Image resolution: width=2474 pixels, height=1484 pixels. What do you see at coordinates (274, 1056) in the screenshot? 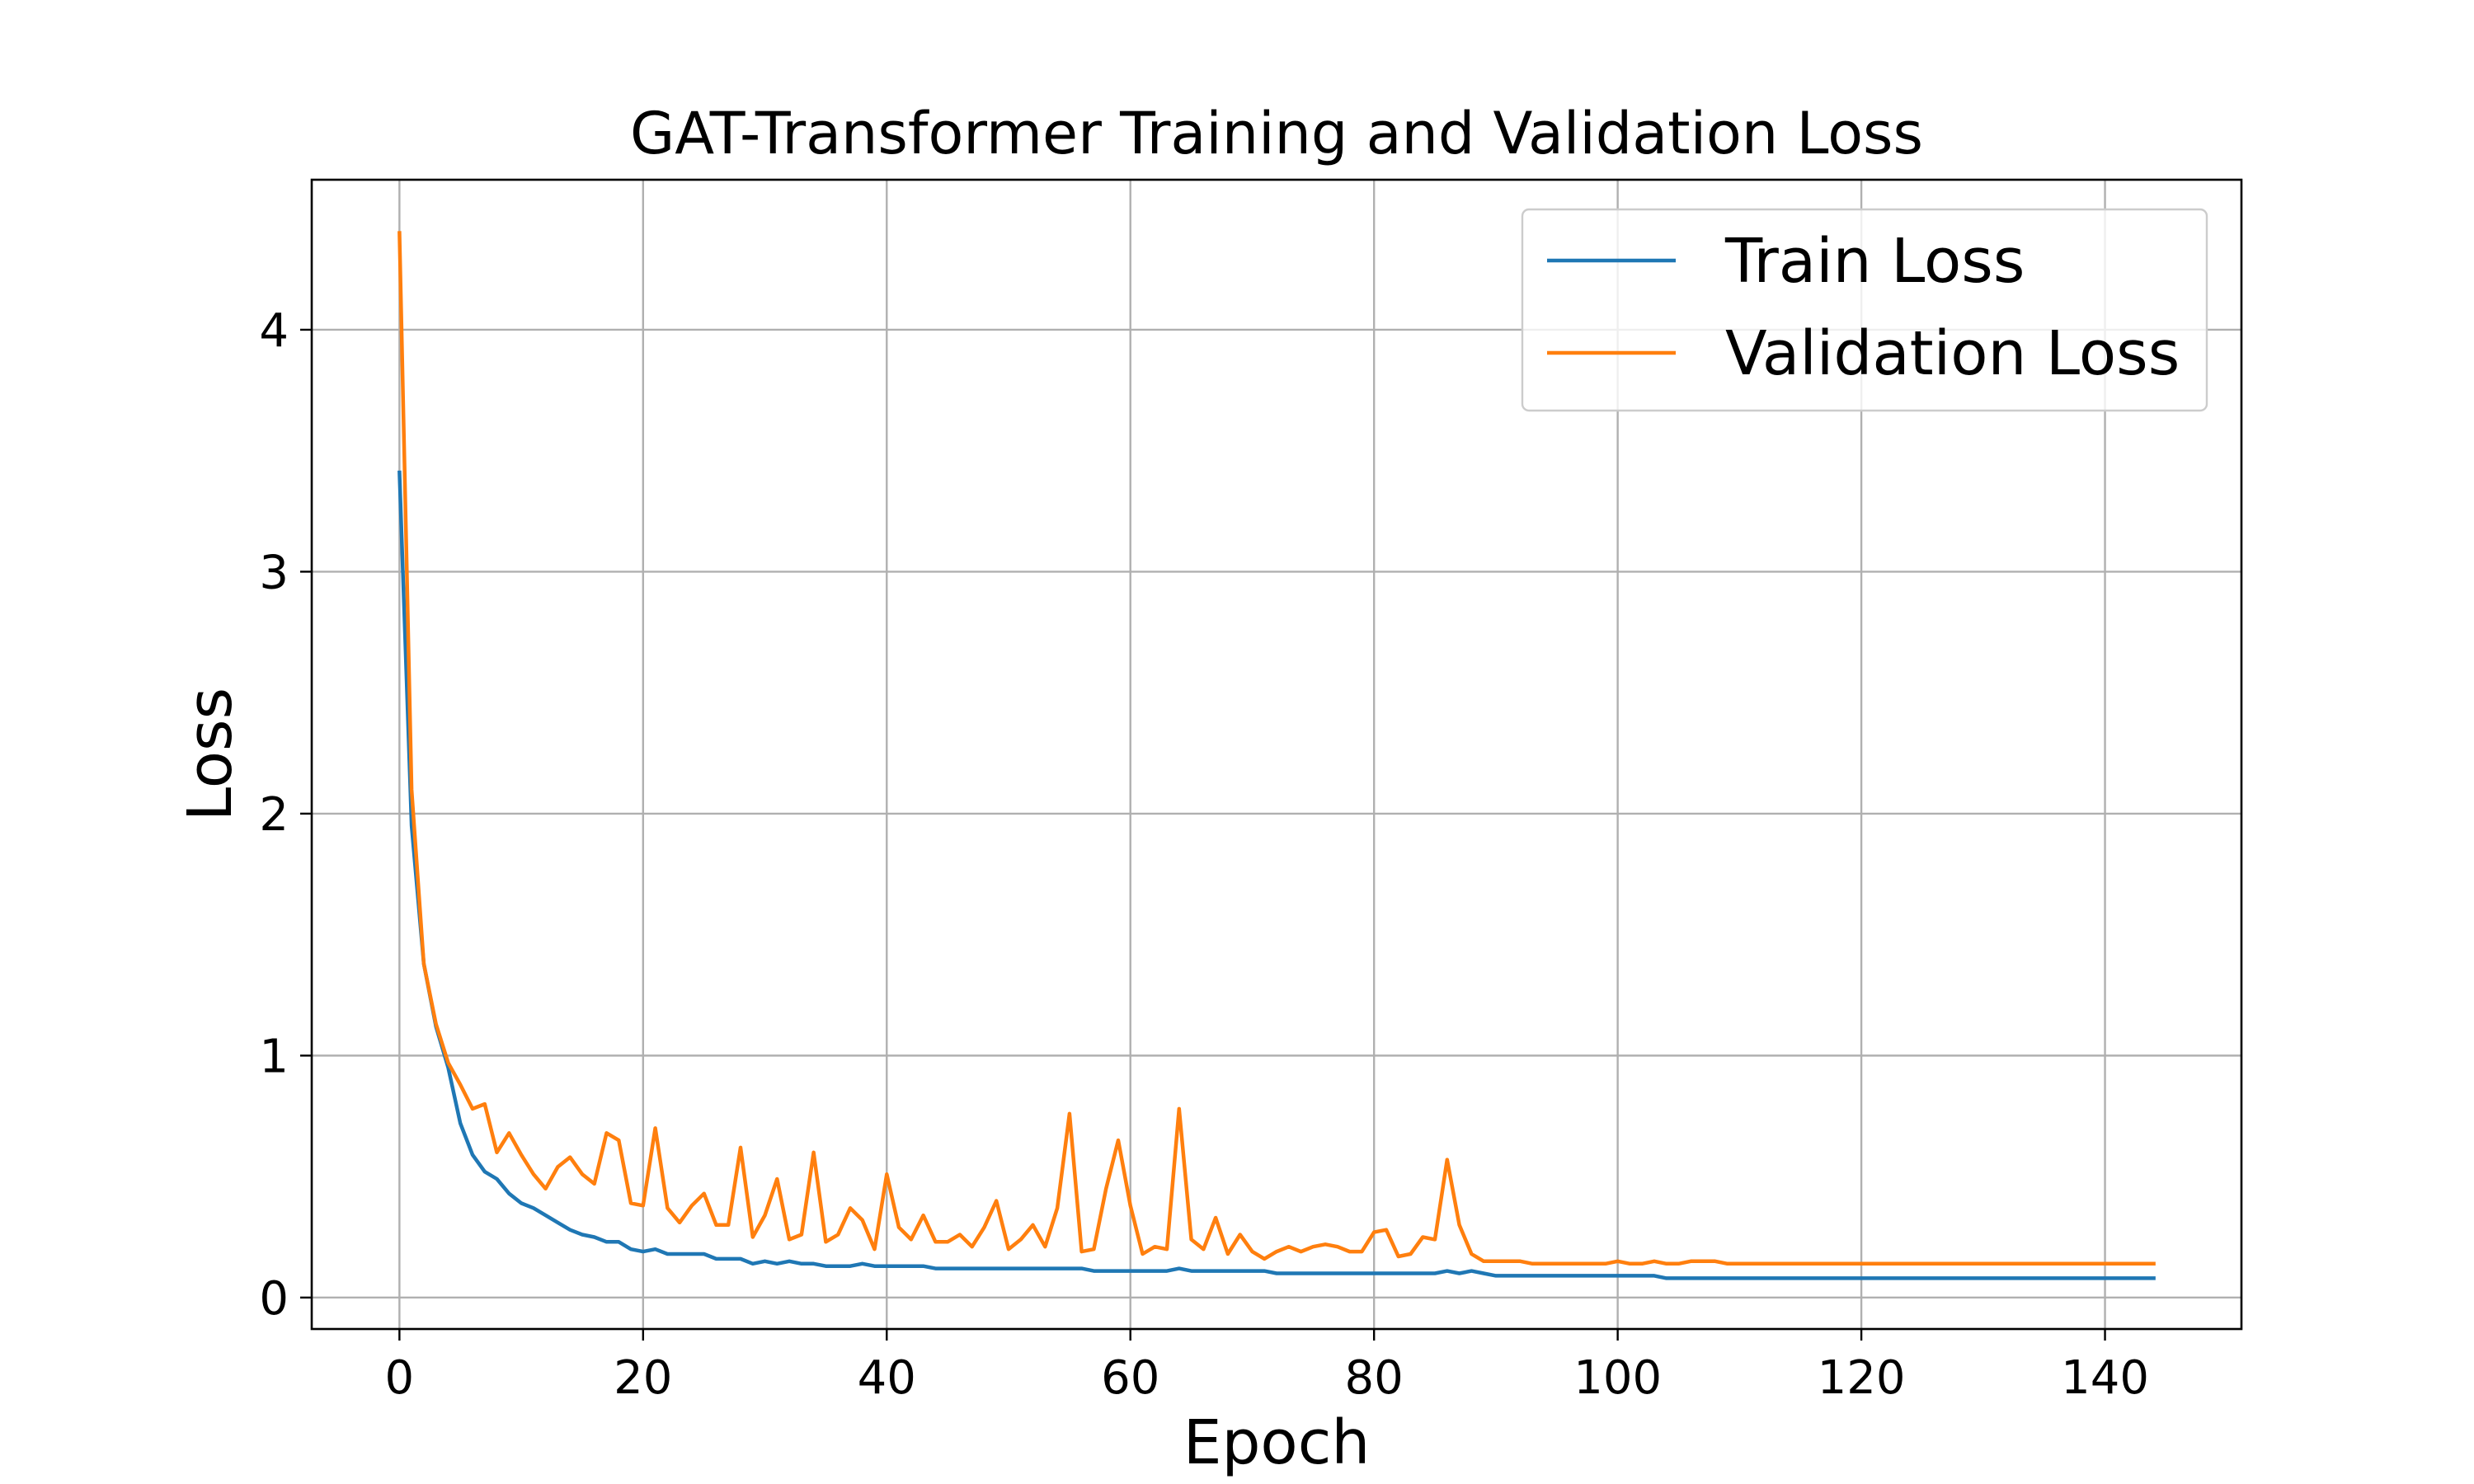
I see `y-tick-label: 1` at bounding box center [274, 1056].